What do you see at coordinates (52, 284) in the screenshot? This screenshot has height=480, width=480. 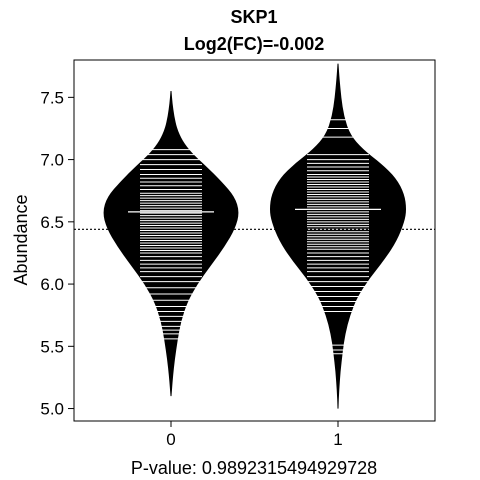 I see `y-tick-label: 6.0` at bounding box center [52, 284].